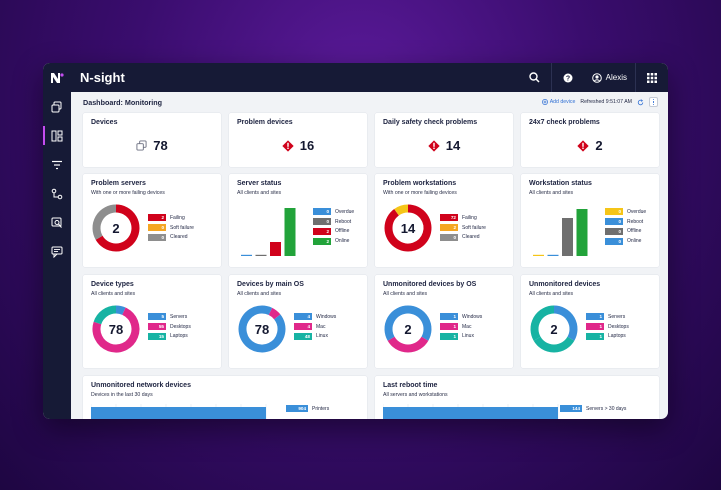 The image size is (721, 490). What do you see at coordinates (609, 77) in the screenshot?
I see `user-menu: Alexis` at bounding box center [609, 77].